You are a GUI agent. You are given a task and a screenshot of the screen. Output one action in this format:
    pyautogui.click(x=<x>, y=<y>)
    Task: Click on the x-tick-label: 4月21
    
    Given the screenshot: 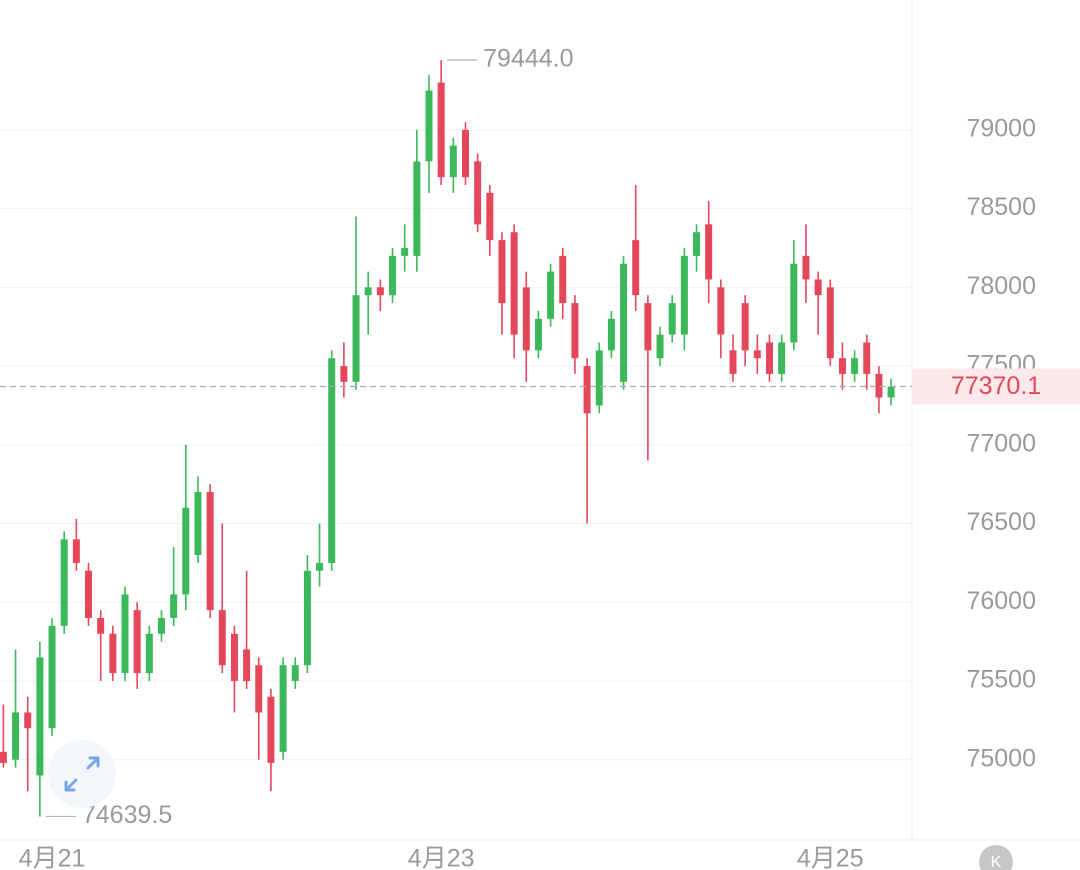 What is the action you would take?
    pyautogui.click(x=52, y=857)
    